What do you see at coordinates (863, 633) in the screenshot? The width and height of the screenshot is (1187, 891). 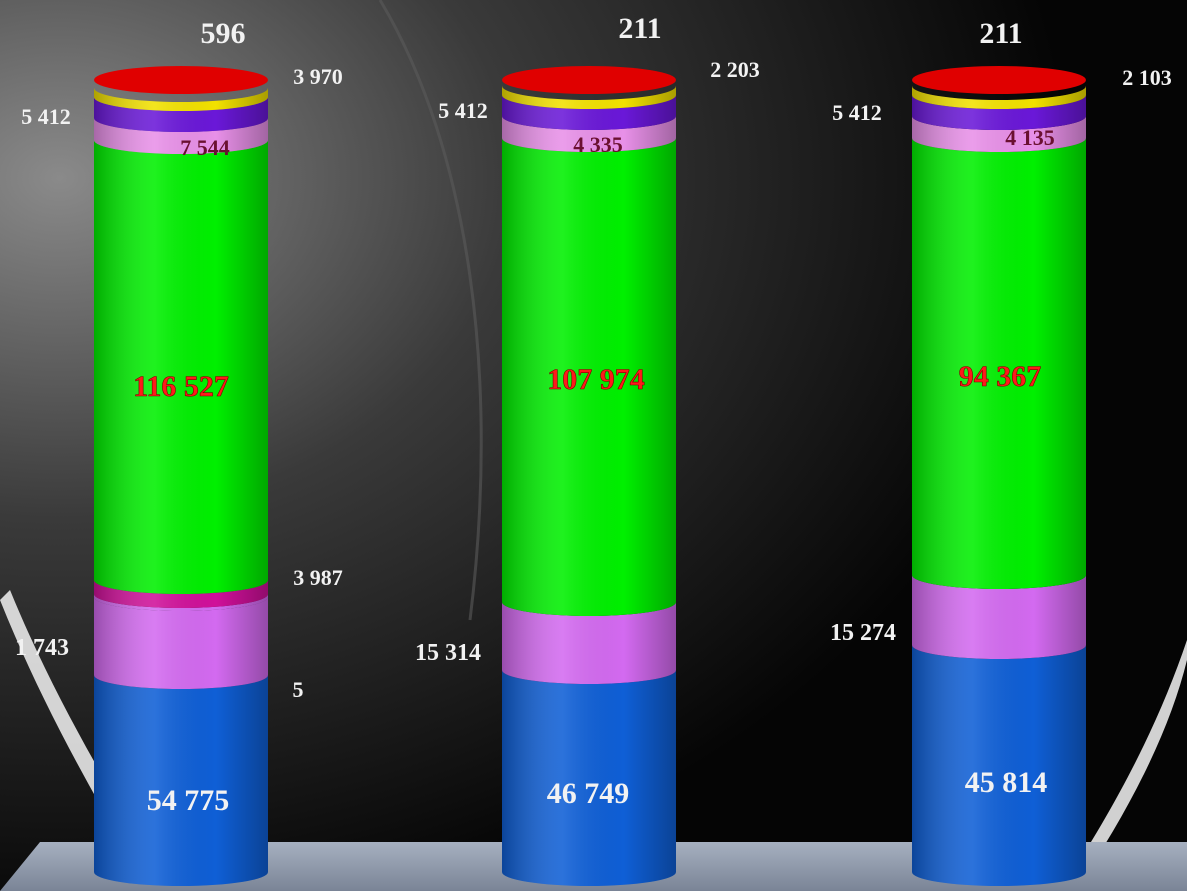 I see `segment-value-label: 15 274` at bounding box center [863, 633].